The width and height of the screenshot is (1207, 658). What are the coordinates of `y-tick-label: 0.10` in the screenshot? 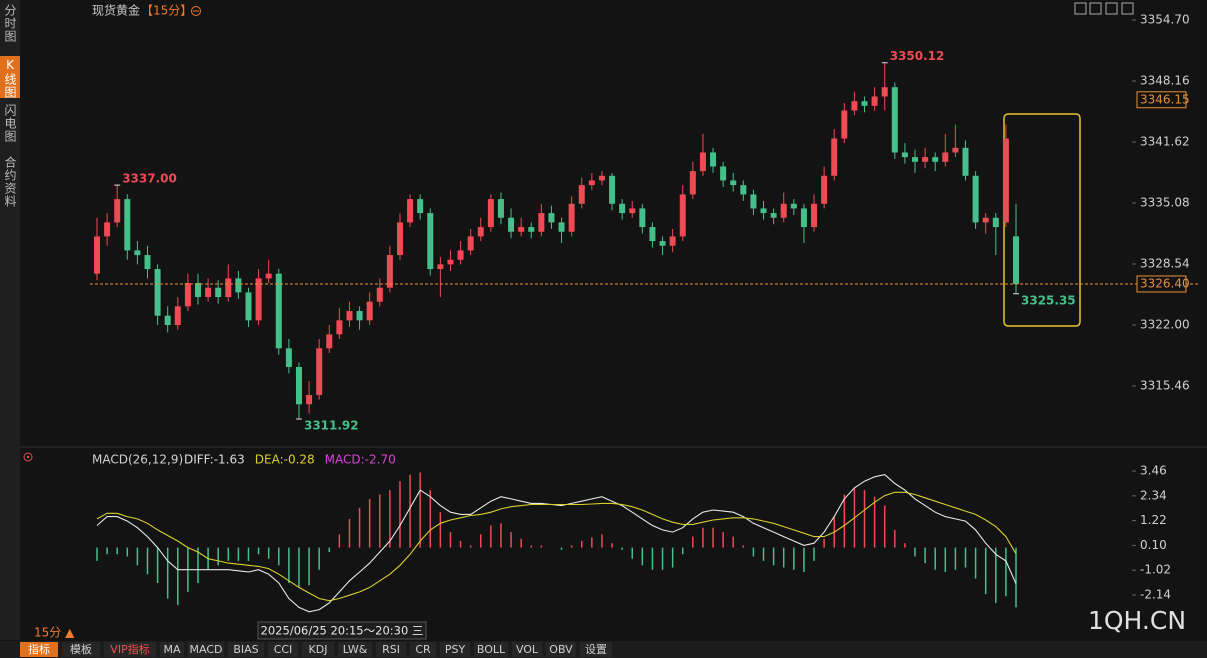 It's located at (1153, 545).